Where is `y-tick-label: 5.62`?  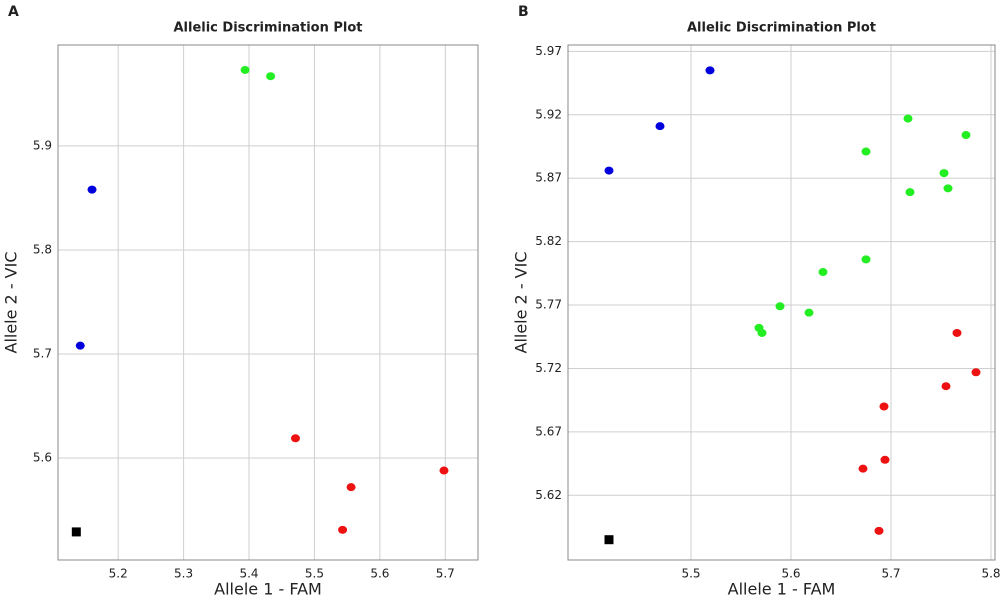 y-tick-label: 5.62 is located at coordinates (548, 495).